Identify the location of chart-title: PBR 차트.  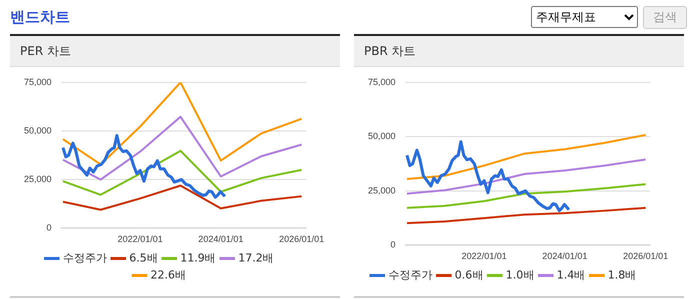
(519, 51).